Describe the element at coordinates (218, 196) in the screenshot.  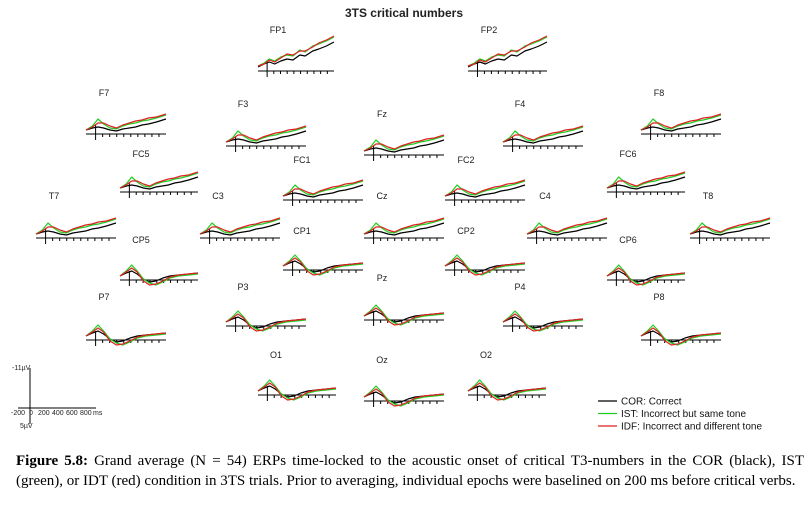
I see `electrode-label: C3` at that location.